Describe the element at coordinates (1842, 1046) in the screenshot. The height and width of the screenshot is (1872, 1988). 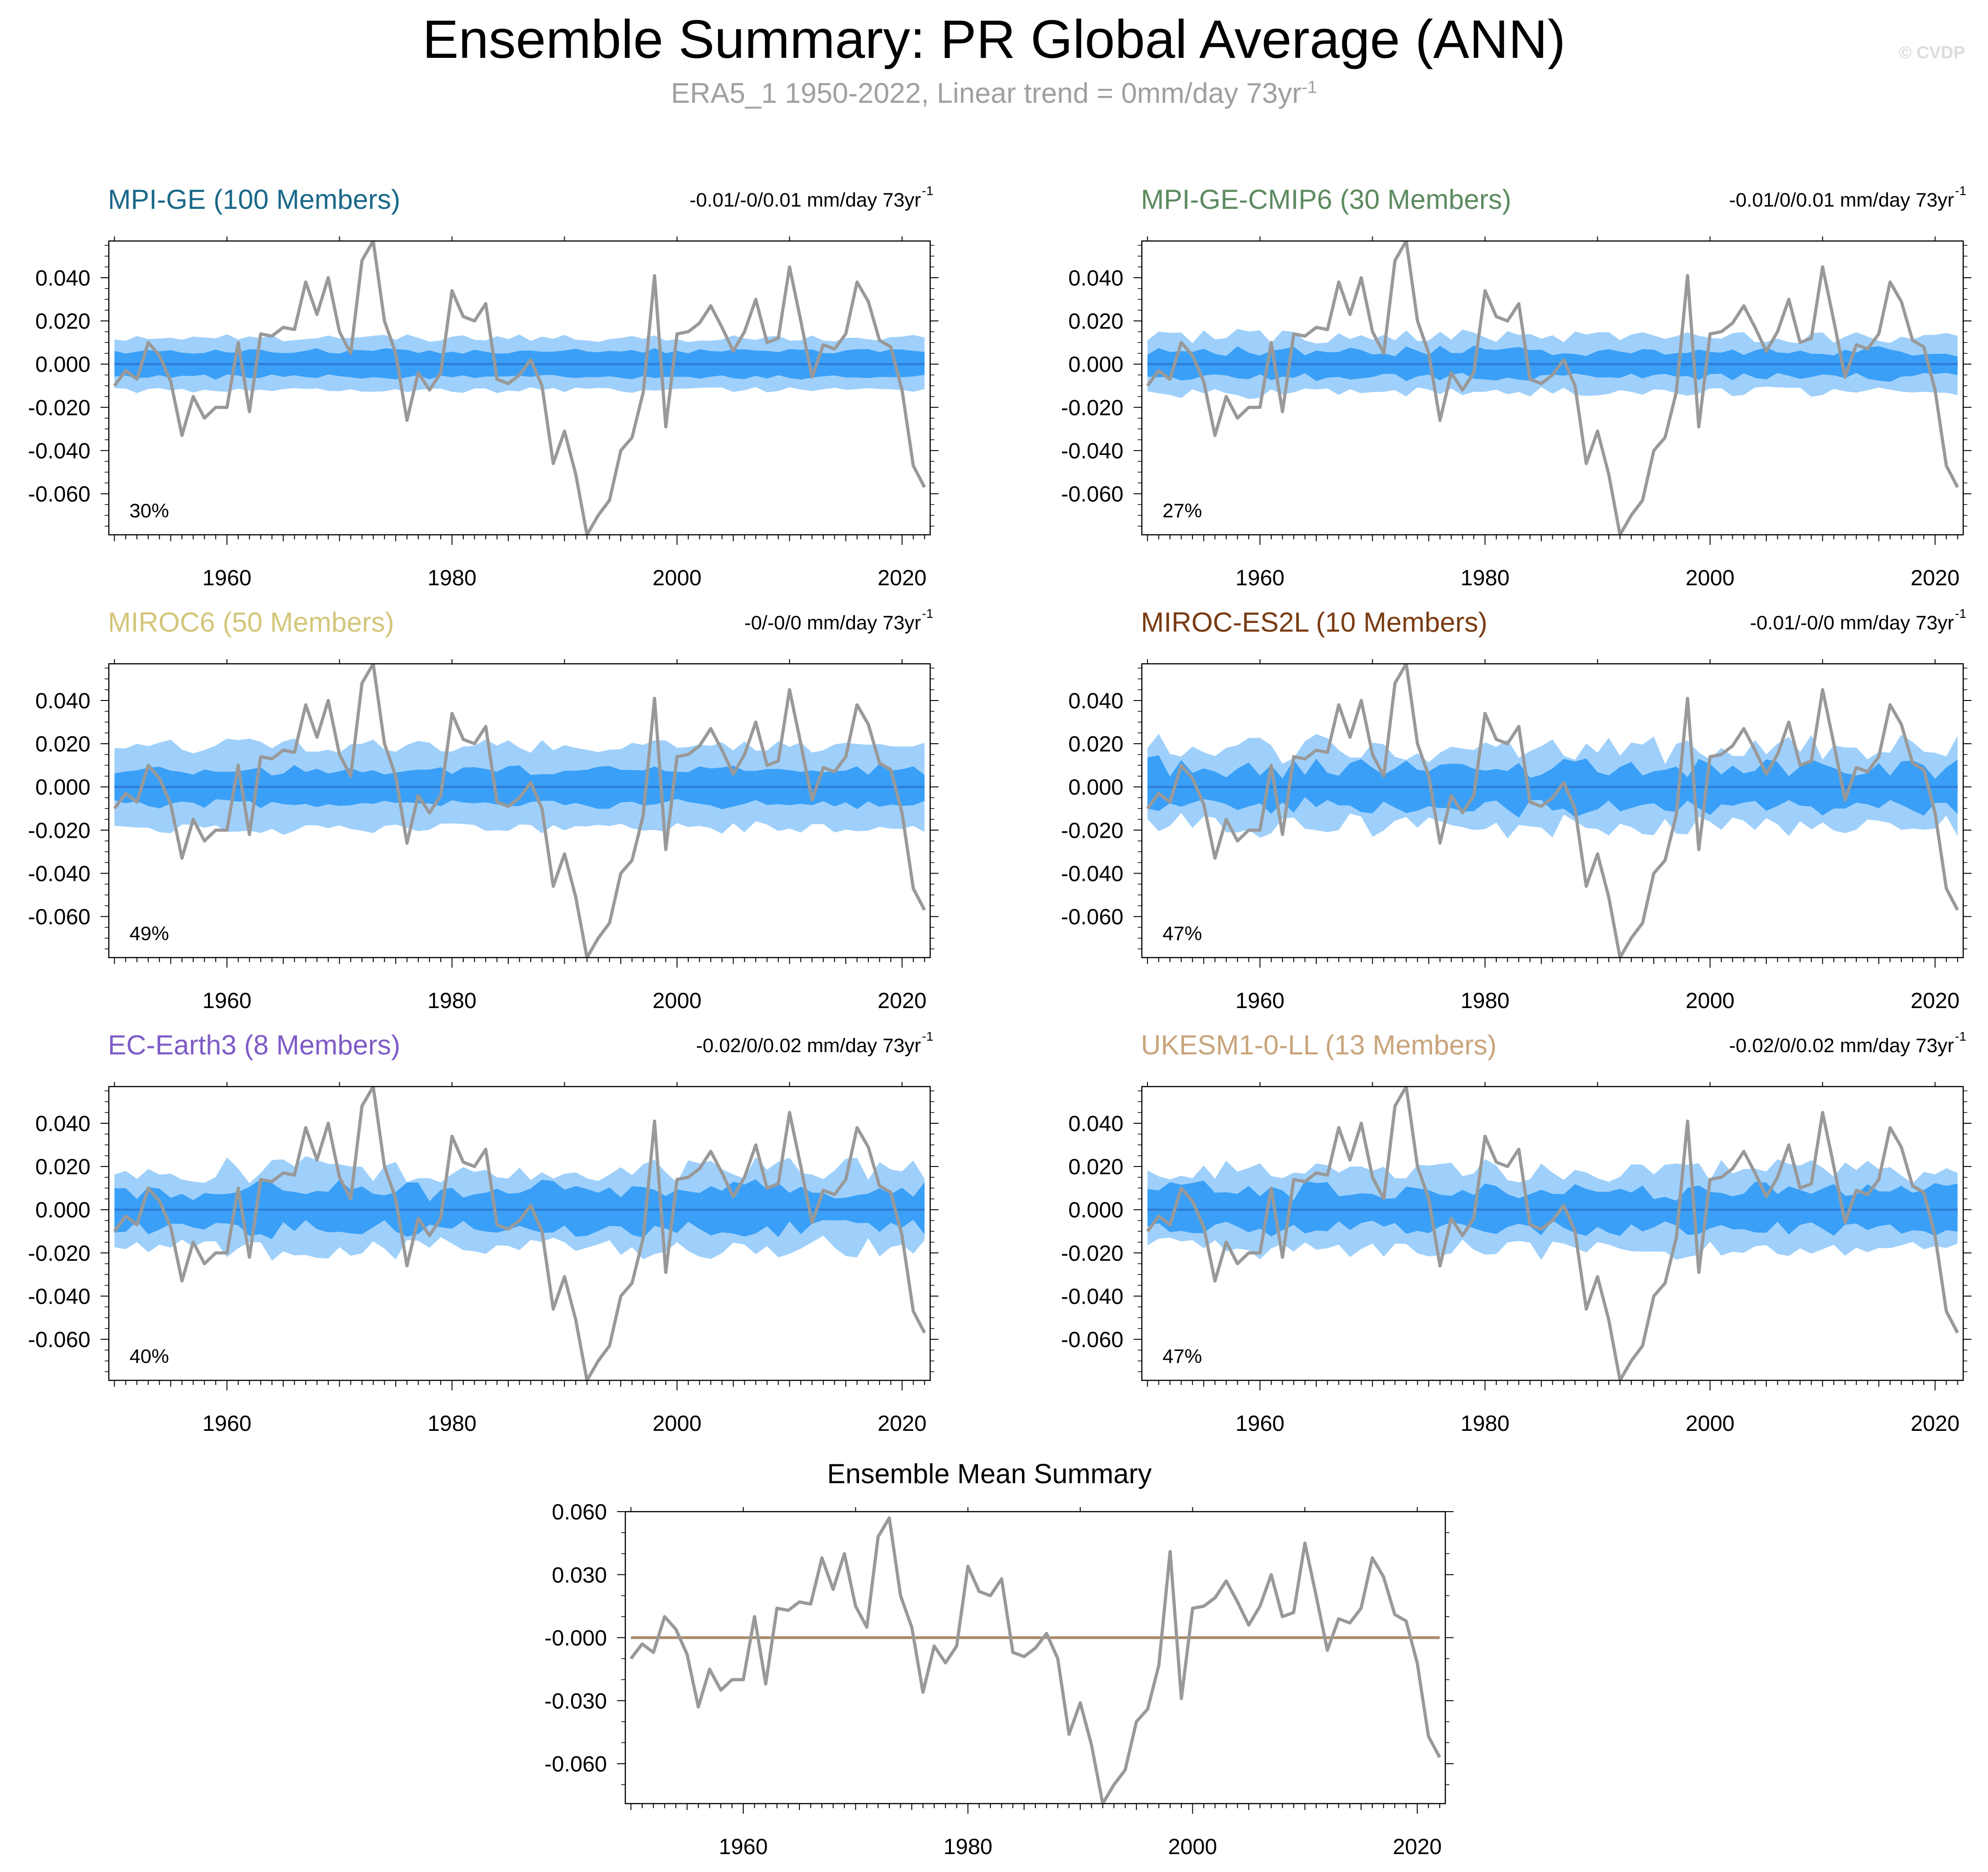
I see `trend-label: -0.02/0/0.02 mm/day 73yr` at that location.